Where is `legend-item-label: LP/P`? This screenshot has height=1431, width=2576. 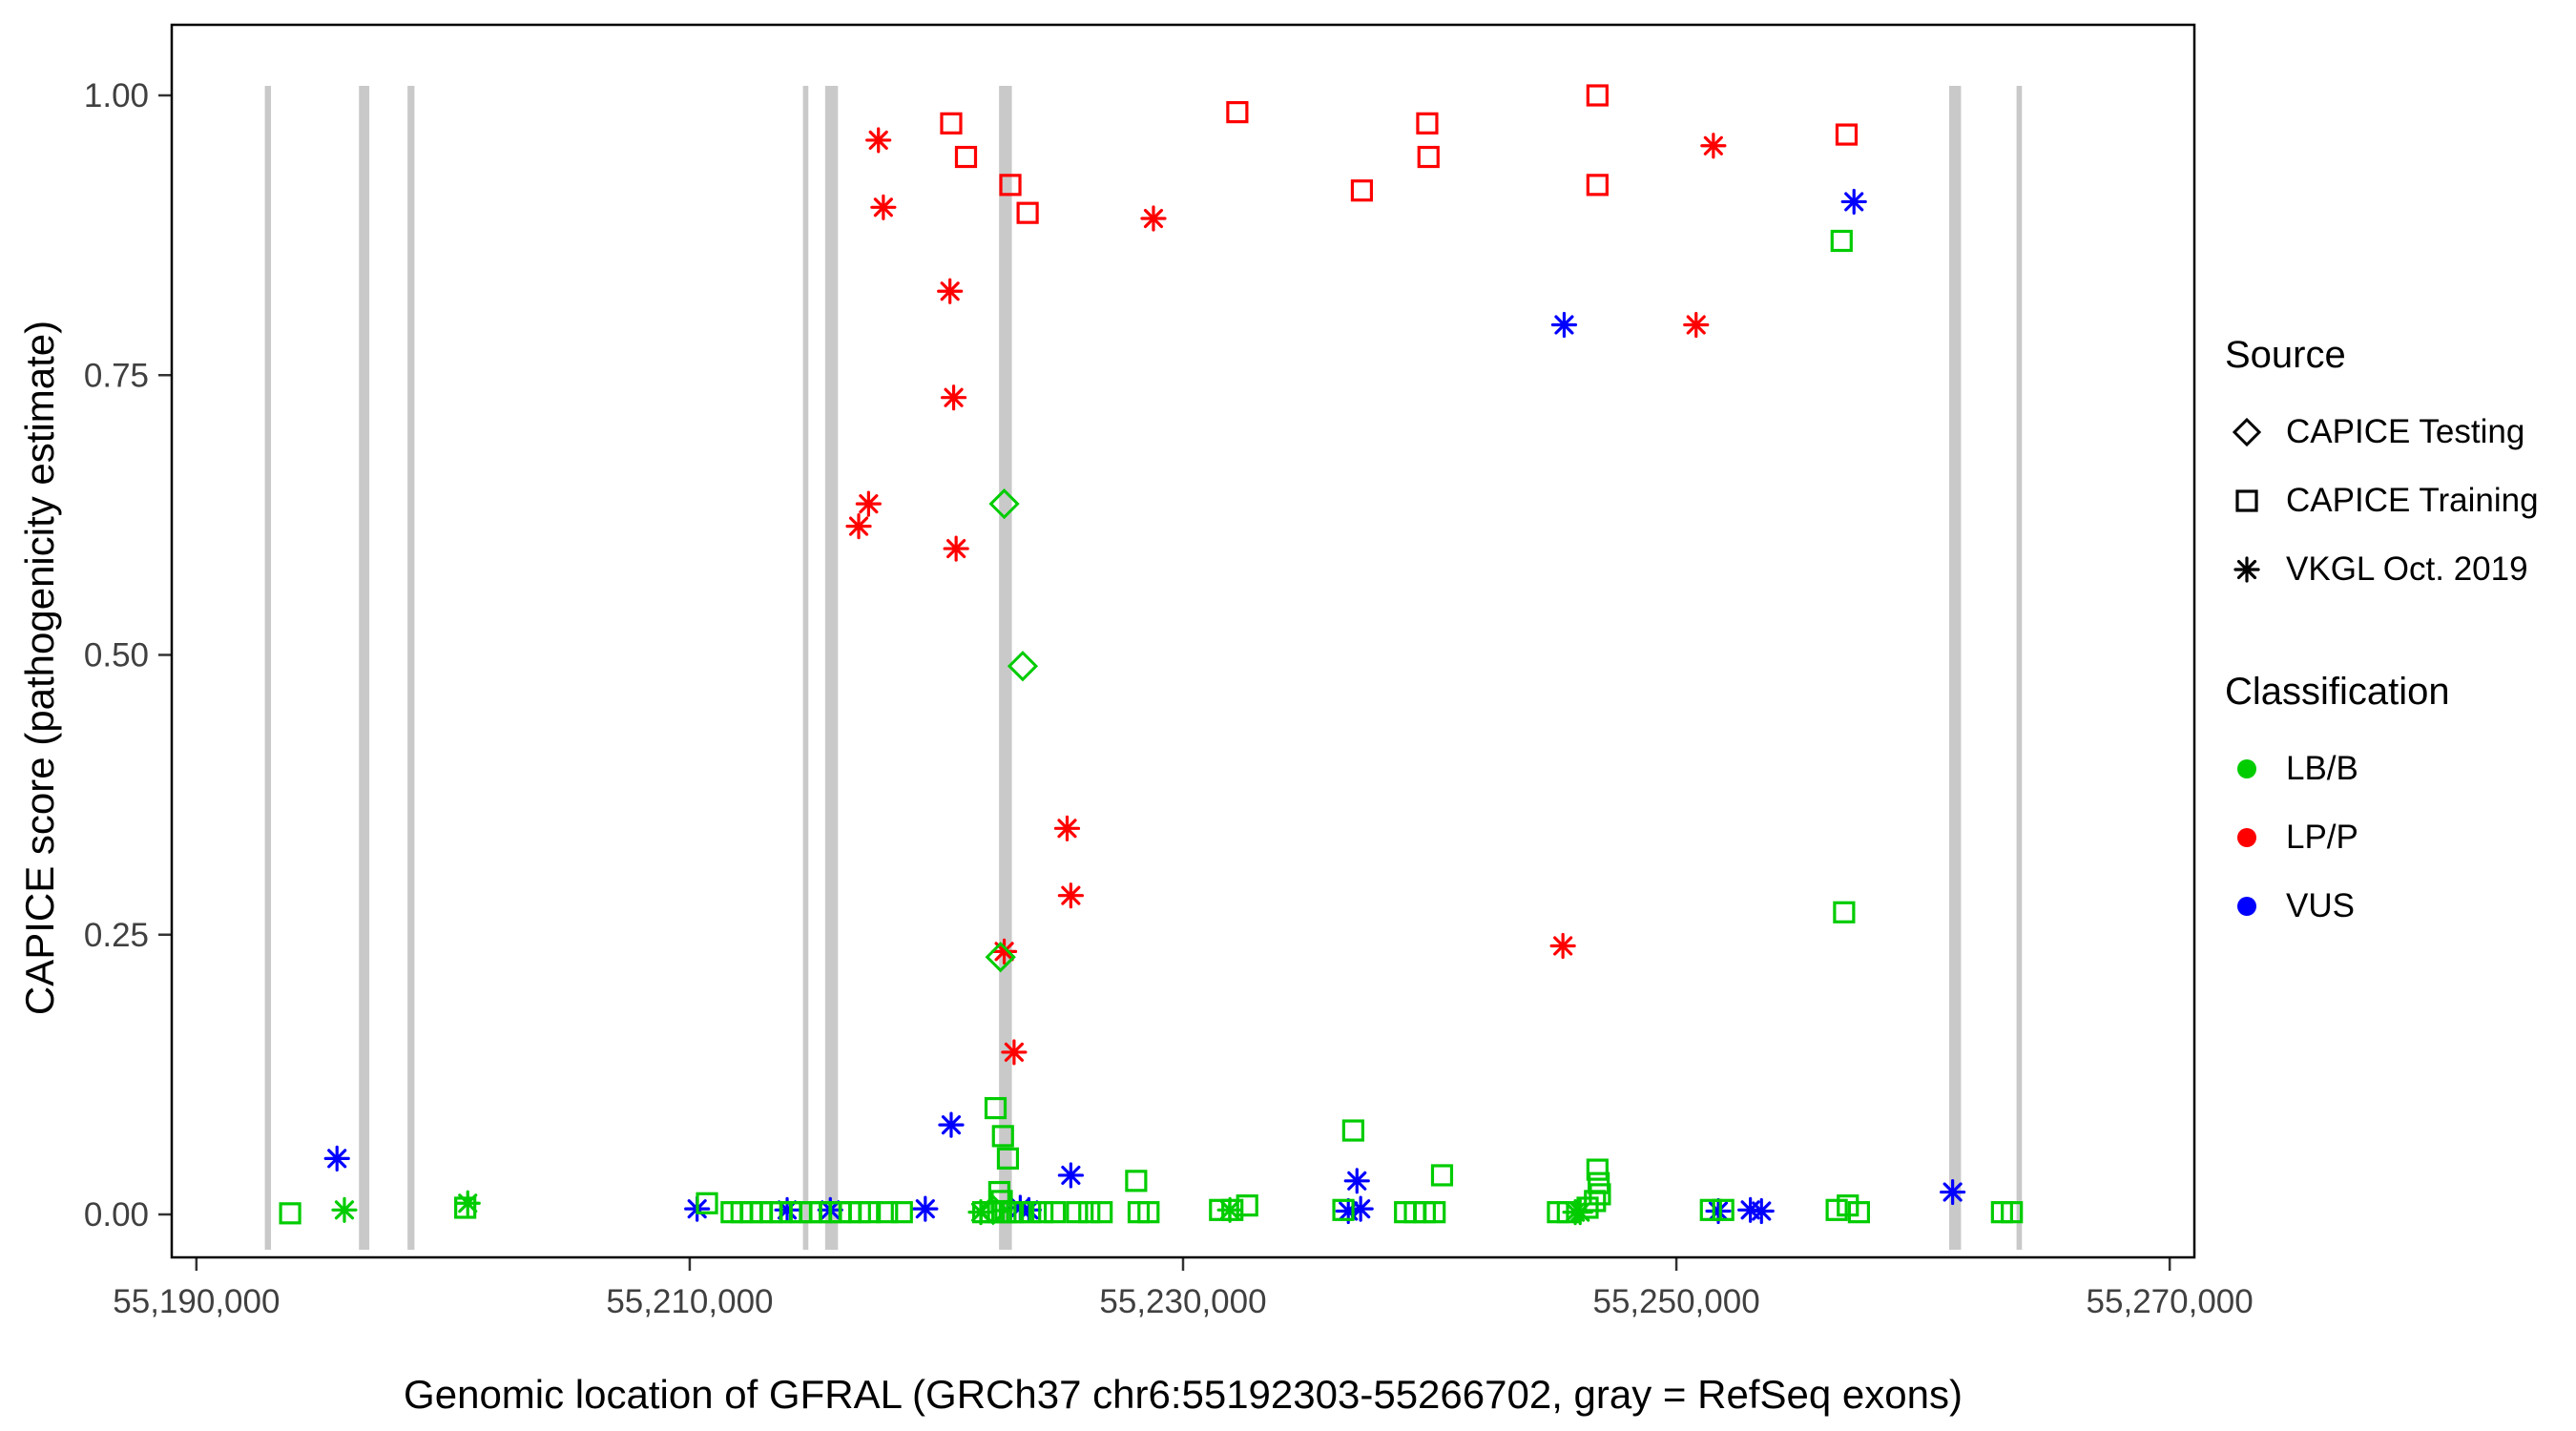
legend-item-label: LP/P is located at coordinates (2322, 837).